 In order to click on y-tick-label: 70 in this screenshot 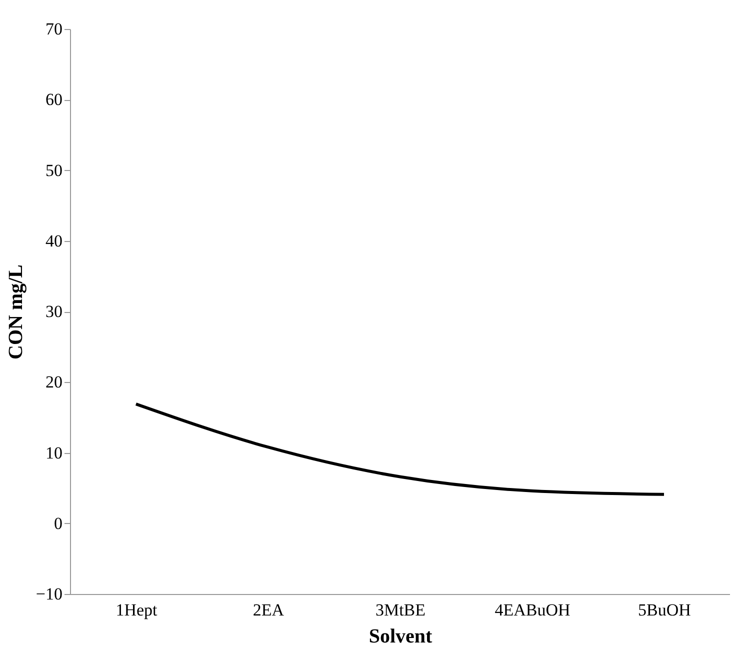, I will do `click(54, 29)`.